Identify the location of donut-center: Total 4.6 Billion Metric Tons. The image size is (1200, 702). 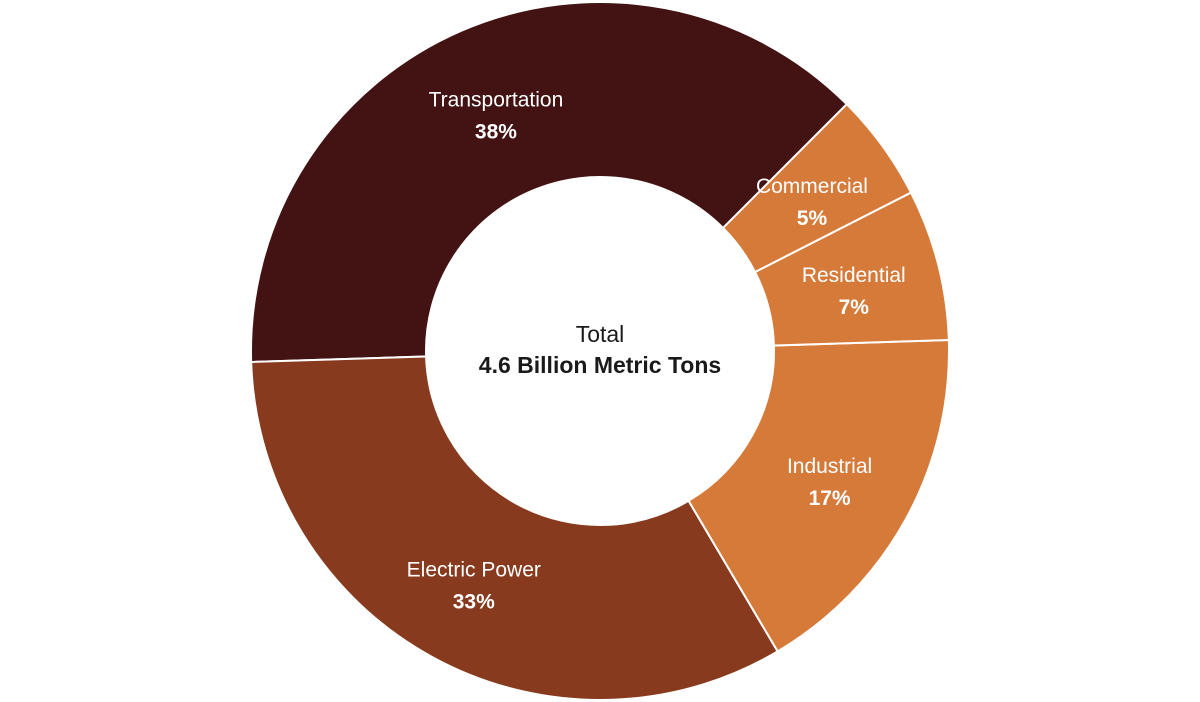
(600, 349).